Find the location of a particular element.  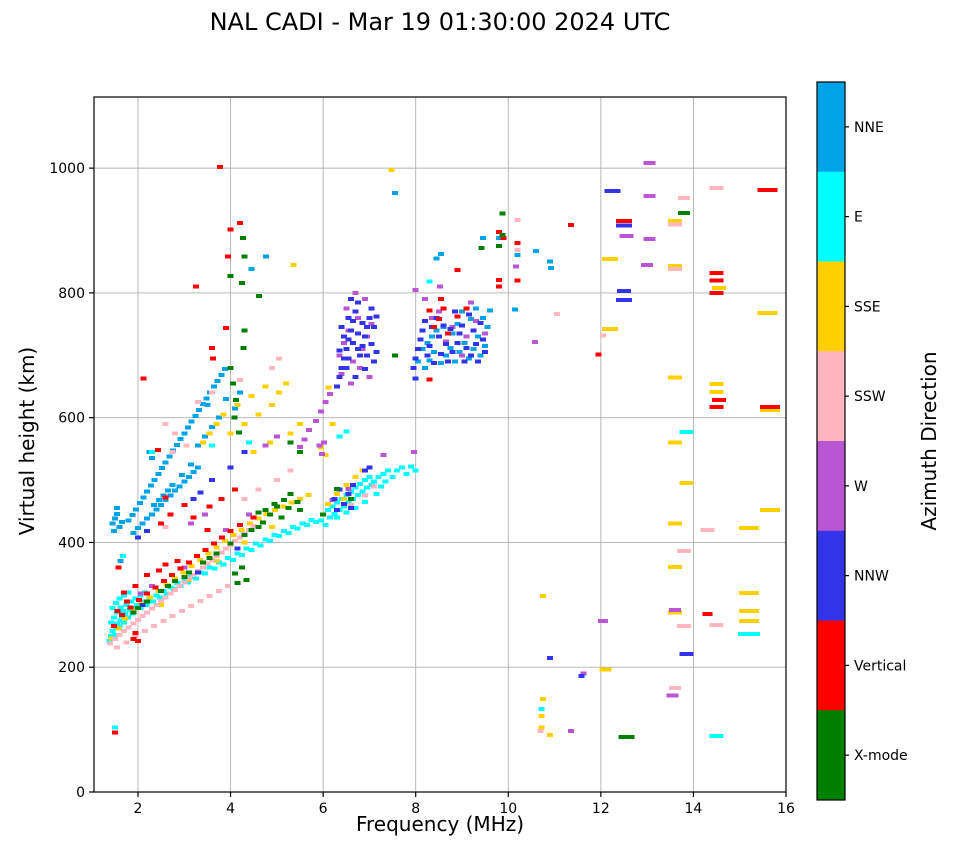

x-tick-label: 4 is located at coordinates (230, 809).